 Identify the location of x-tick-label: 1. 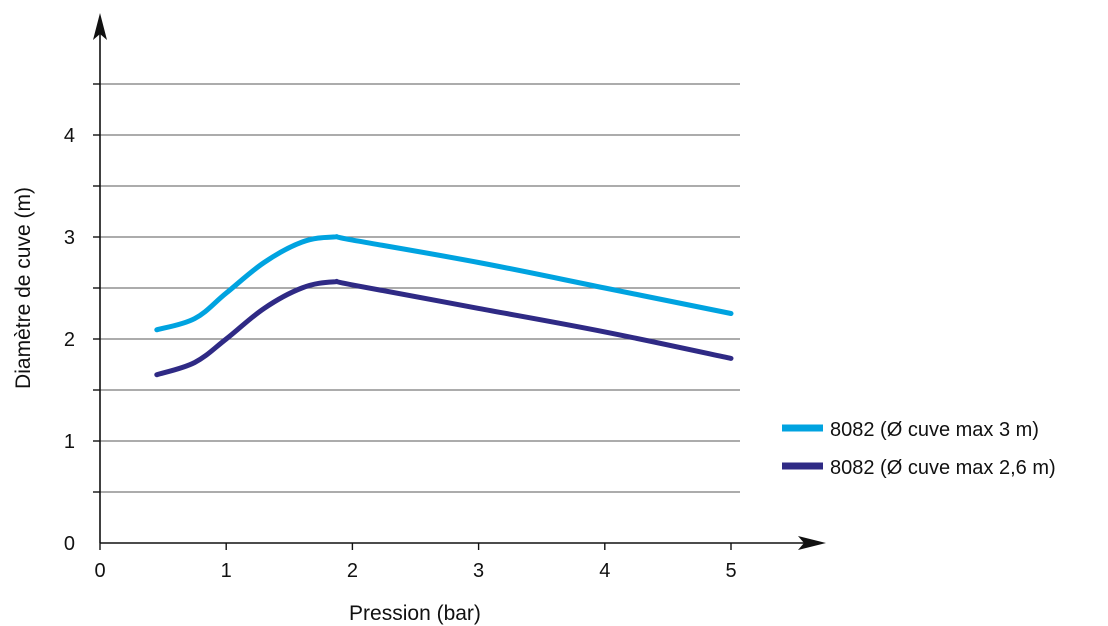
(226, 571).